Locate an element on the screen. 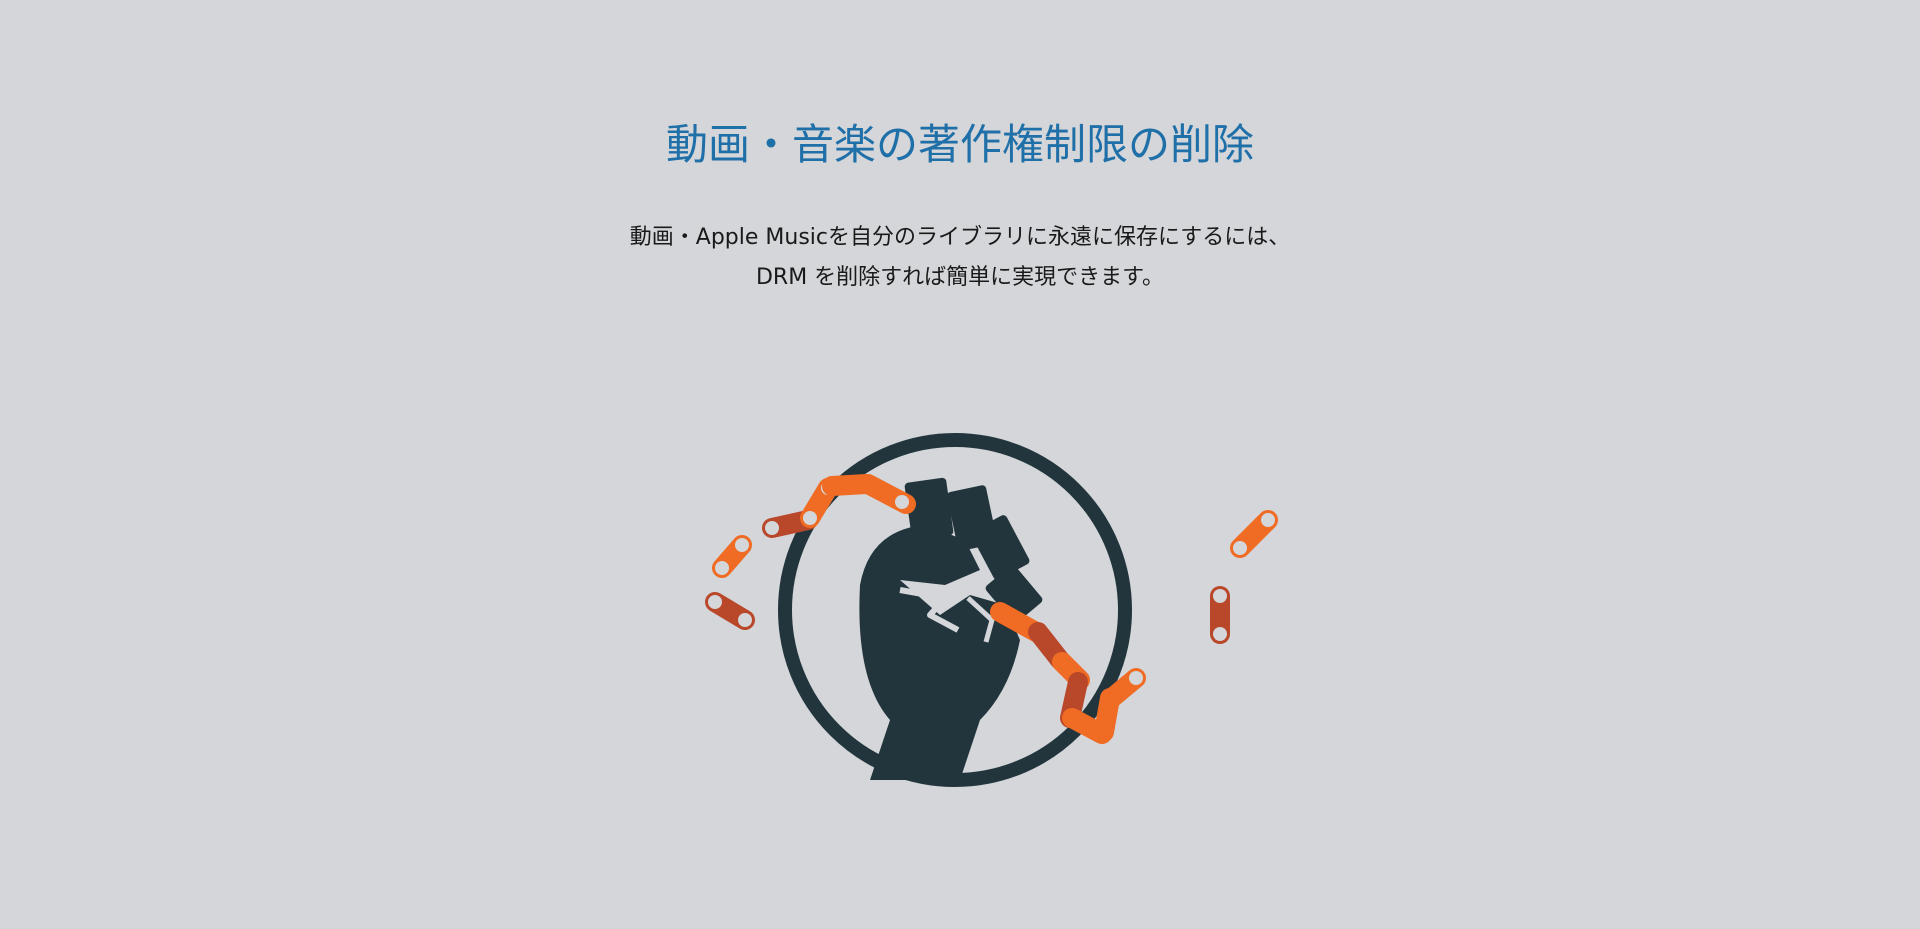 This screenshot has height=929, width=1920. description-line-2: DRM を削除すれば簡単に実現できます。 is located at coordinates (959, 277).